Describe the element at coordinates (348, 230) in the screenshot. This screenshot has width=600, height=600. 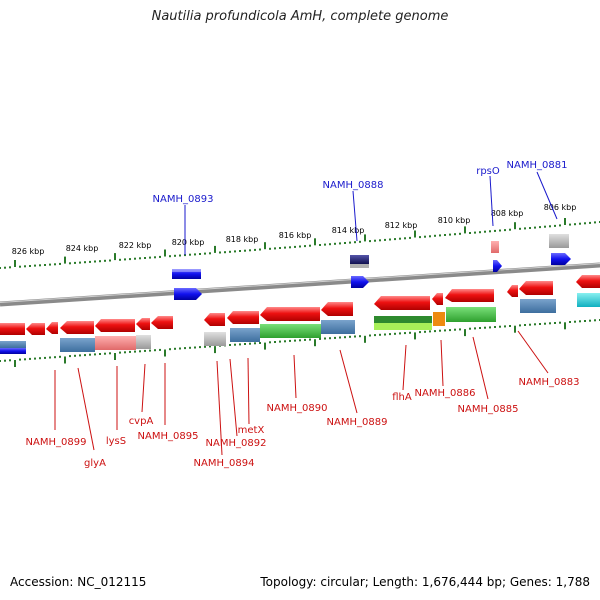
I see `tick-label-814: 814 kbp` at that location.